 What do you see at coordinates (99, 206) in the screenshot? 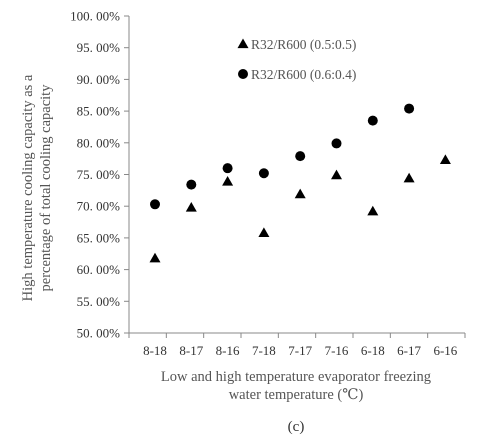
I see `y-tick-label: 70. 00%` at bounding box center [99, 206].